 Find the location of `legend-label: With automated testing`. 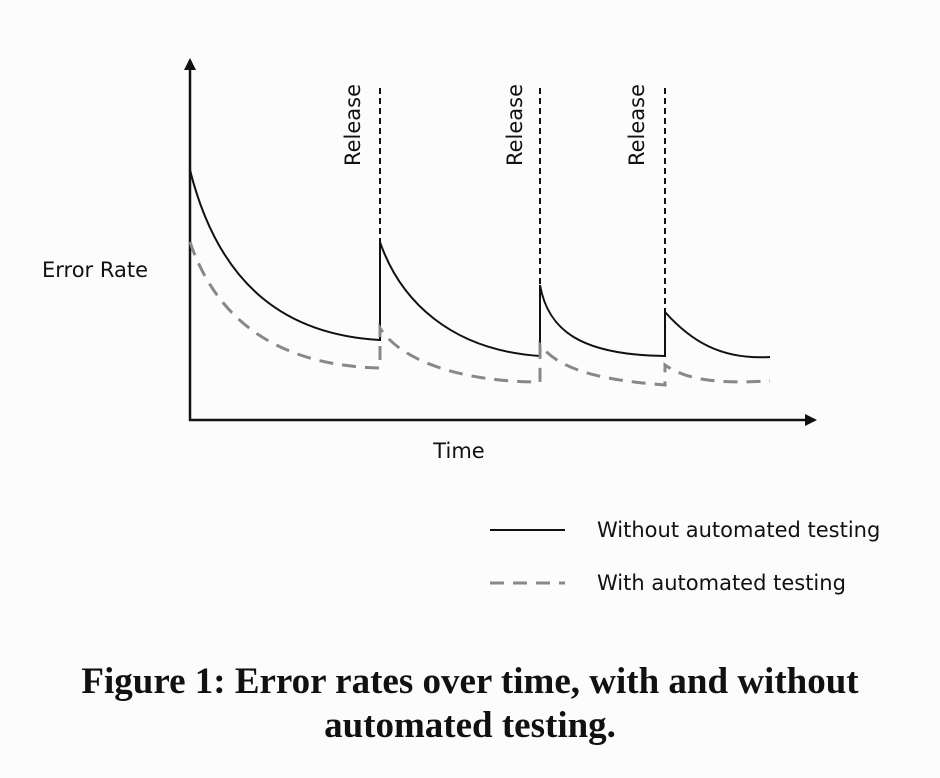

legend-label: With automated testing is located at coordinates (721, 583).